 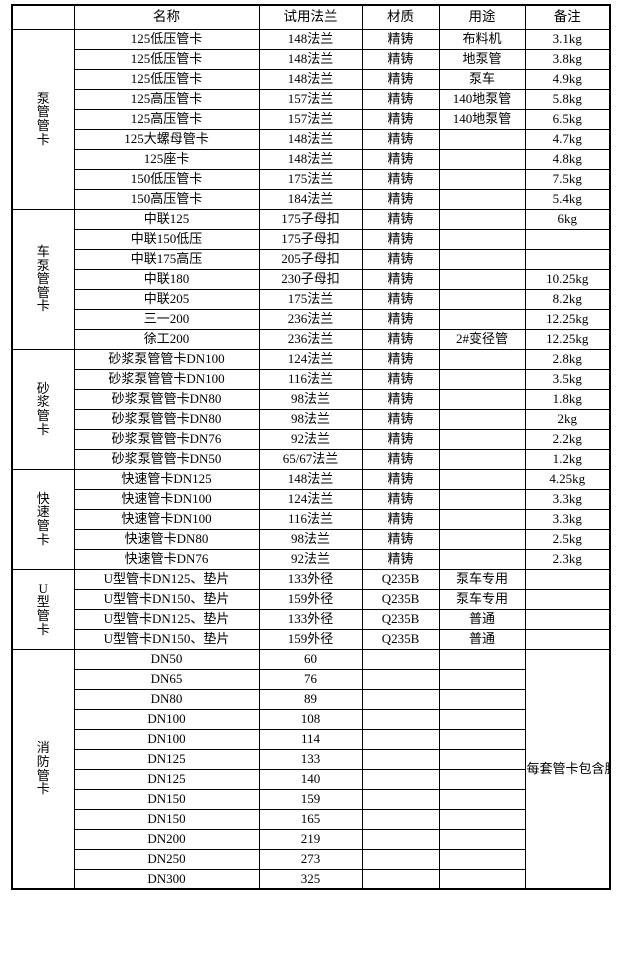 What do you see at coordinates (166, 319) in the screenshot?
I see `cell-name: 三一200` at bounding box center [166, 319].